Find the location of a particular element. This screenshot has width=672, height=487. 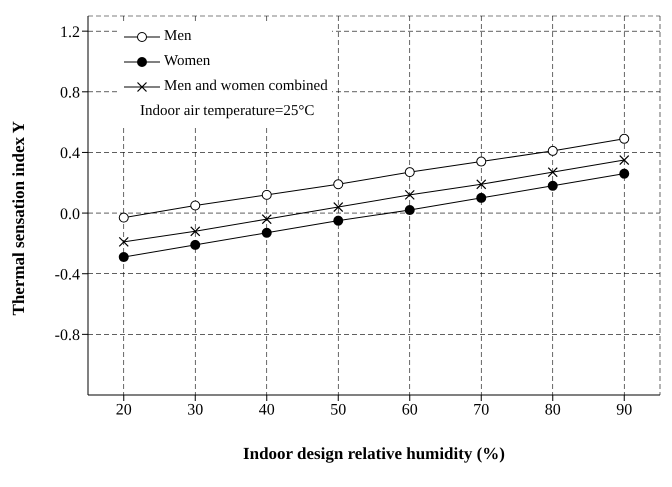

y-tick-label: 1.2 is located at coordinates (70, 32).